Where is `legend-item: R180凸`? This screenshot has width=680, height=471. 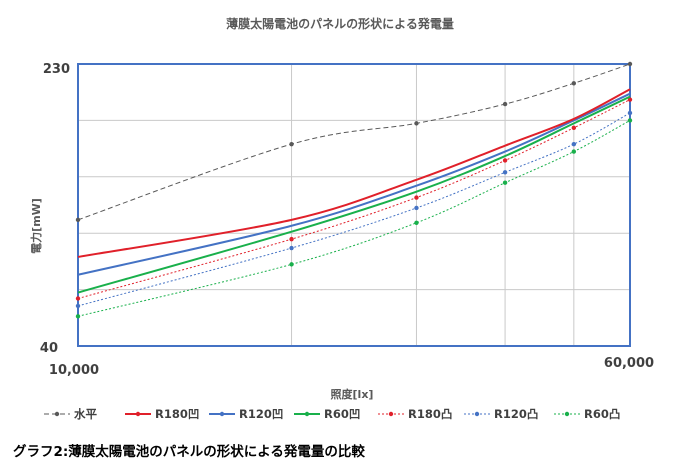
legend-item: R180凸 is located at coordinates (415, 414).